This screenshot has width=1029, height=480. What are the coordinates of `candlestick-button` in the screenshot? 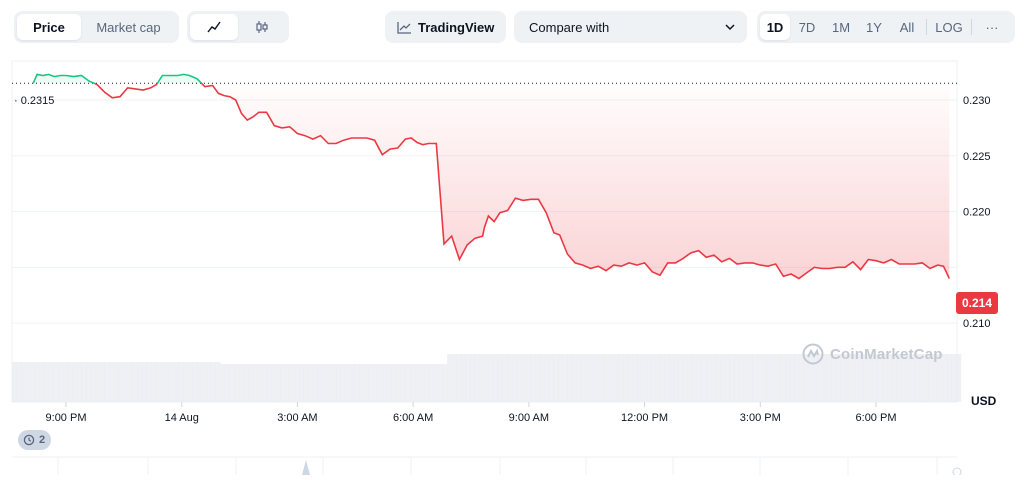 It's located at (262, 27).